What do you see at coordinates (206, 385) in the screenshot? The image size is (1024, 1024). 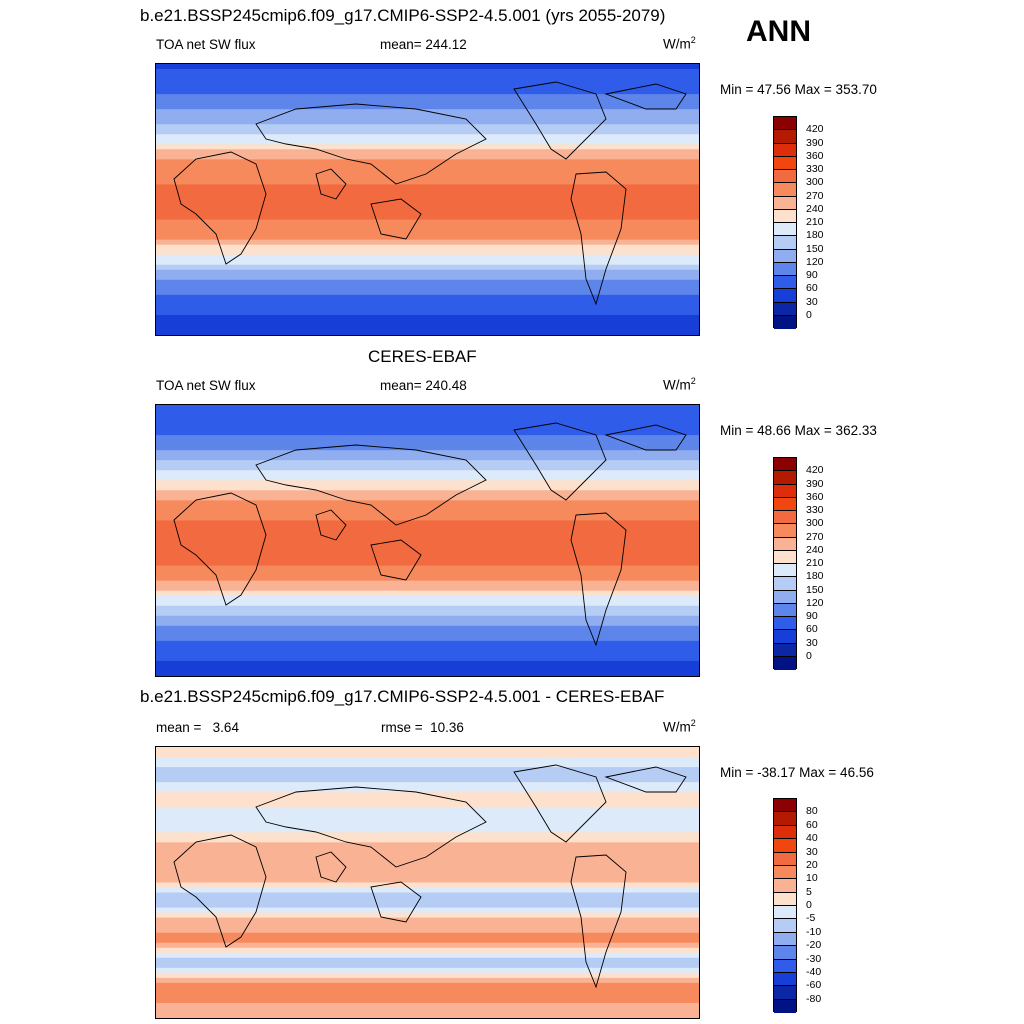 I see `panel2-variable: TOA net SW flux` at bounding box center [206, 385].